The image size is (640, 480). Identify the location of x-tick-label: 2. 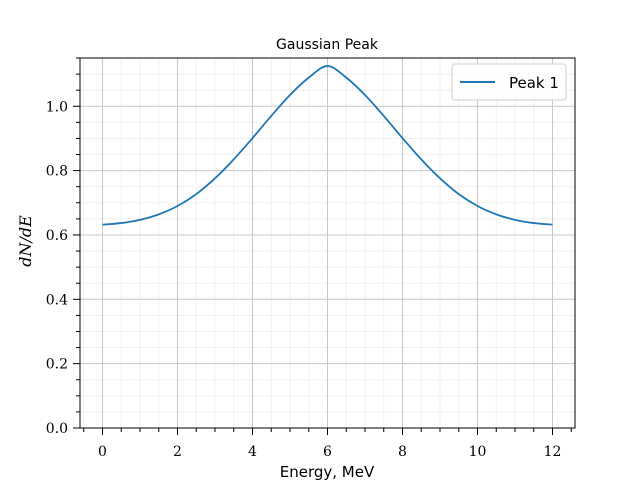
(177, 452).